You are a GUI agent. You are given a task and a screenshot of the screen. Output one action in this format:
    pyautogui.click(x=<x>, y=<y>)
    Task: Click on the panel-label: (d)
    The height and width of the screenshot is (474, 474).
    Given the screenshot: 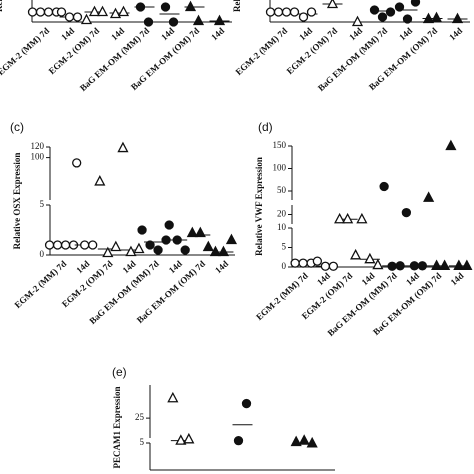 What is the action you would take?
    pyautogui.click(x=265, y=127)
    